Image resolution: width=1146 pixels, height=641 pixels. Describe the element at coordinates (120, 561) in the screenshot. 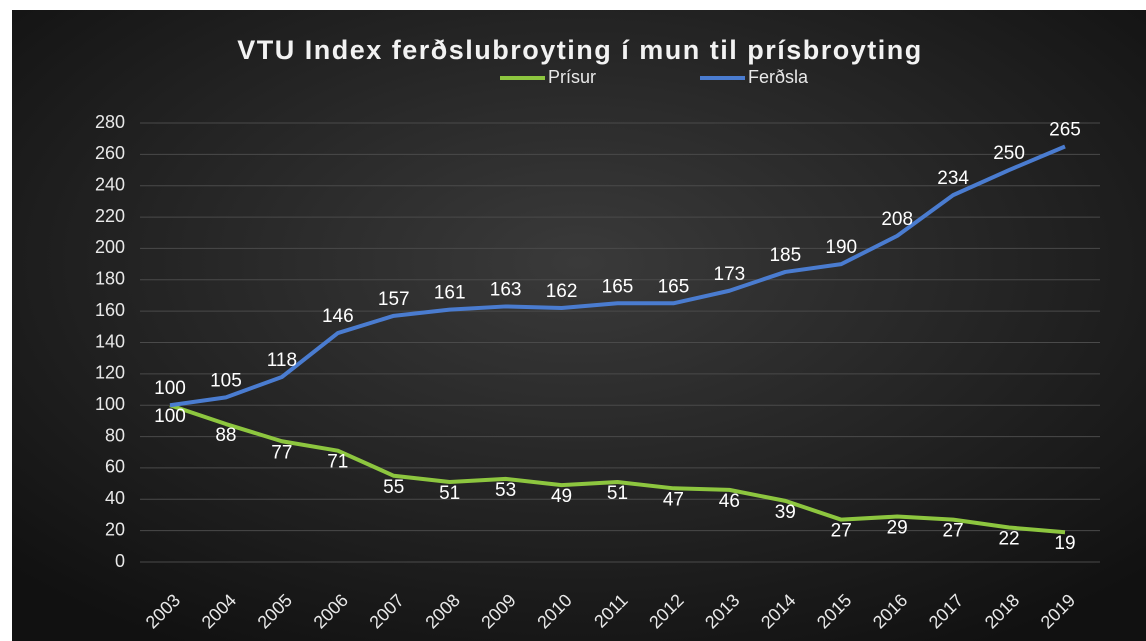

I see `y-tick-label: 0` at that location.